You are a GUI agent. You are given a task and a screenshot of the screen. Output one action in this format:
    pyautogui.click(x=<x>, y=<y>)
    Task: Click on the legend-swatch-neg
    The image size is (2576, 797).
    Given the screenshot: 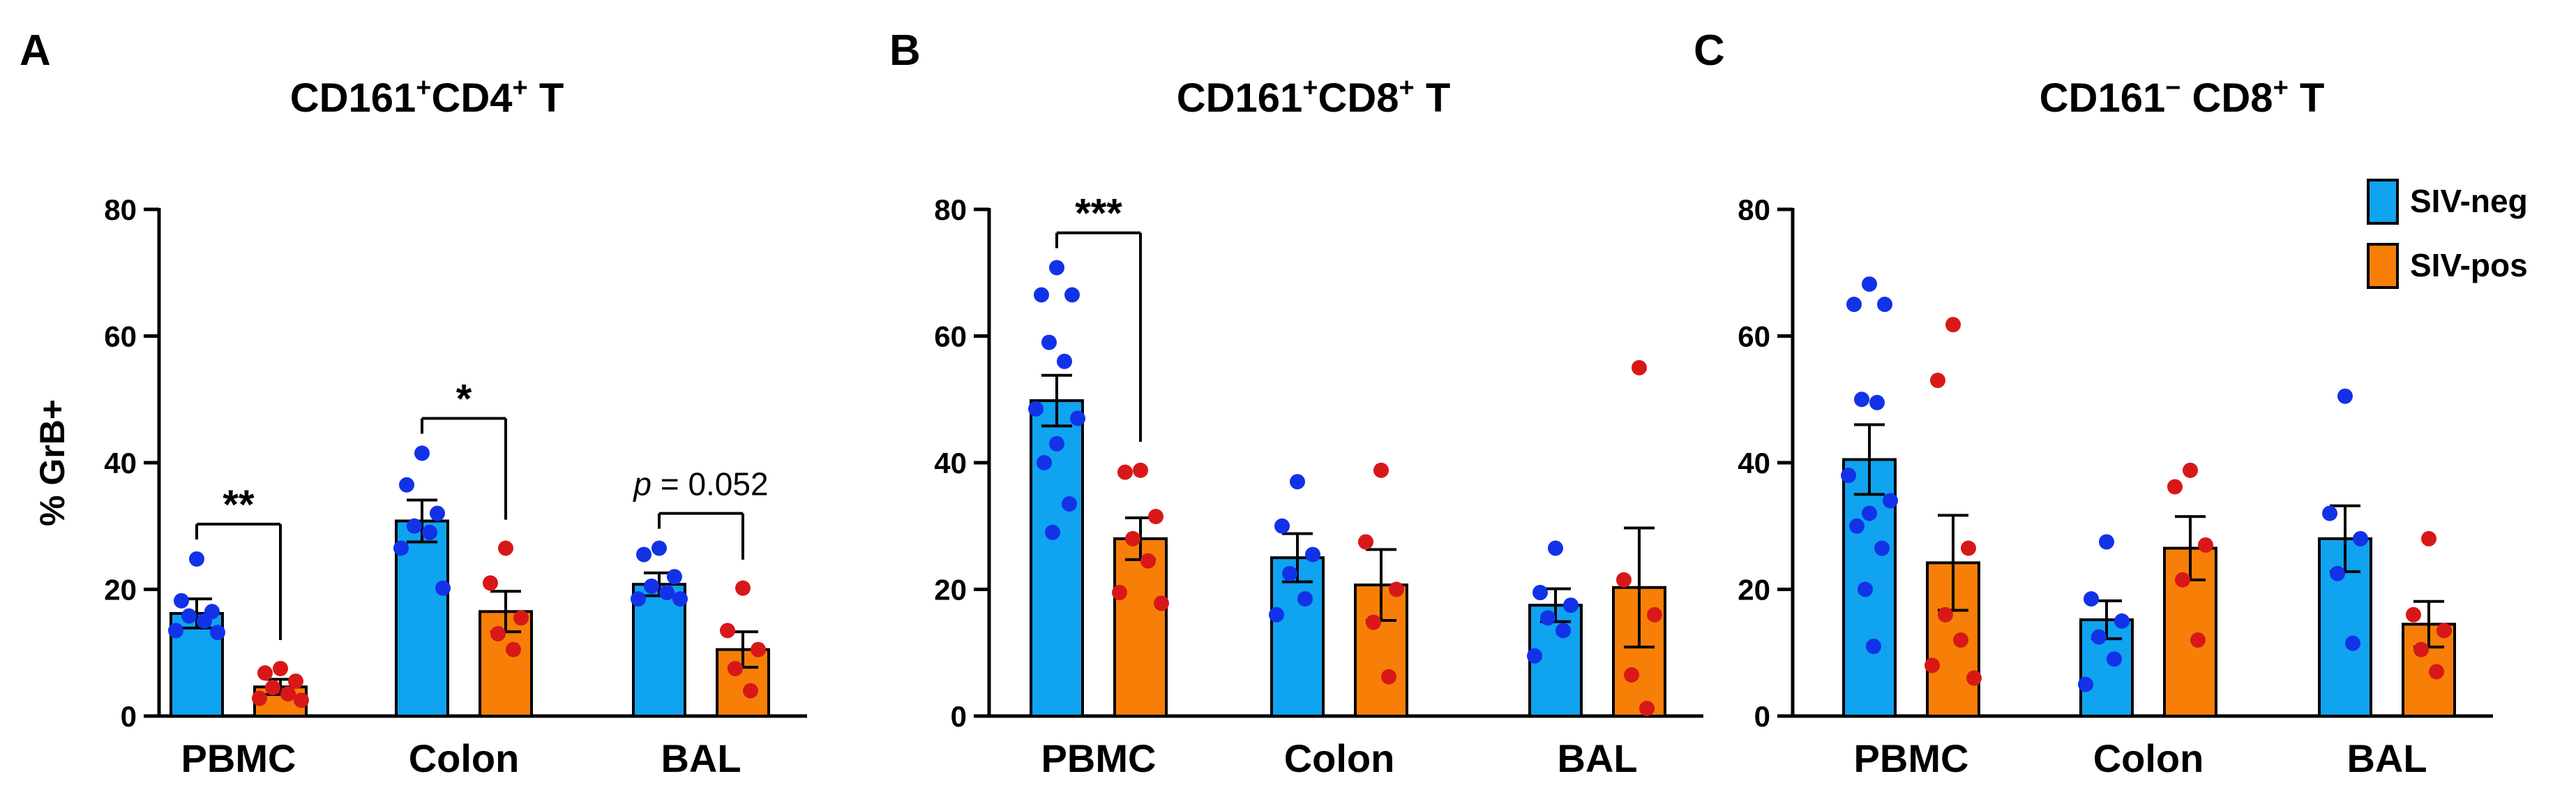 What is the action you would take?
    pyautogui.click(x=2383, y=202)
    